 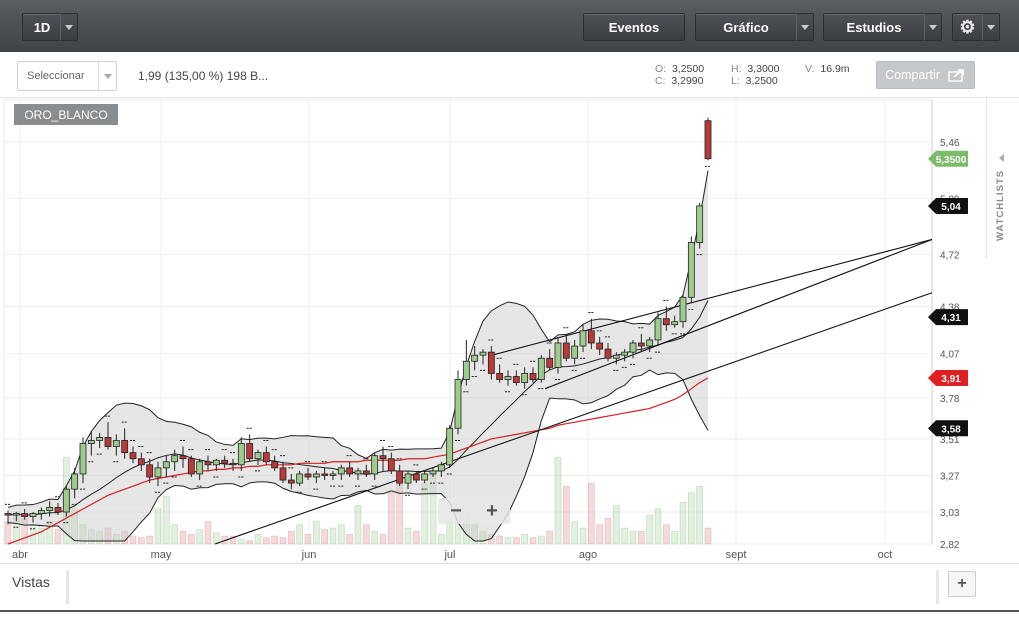 I want to click on interval-dropdown-icon, so click(x=69, y=27).